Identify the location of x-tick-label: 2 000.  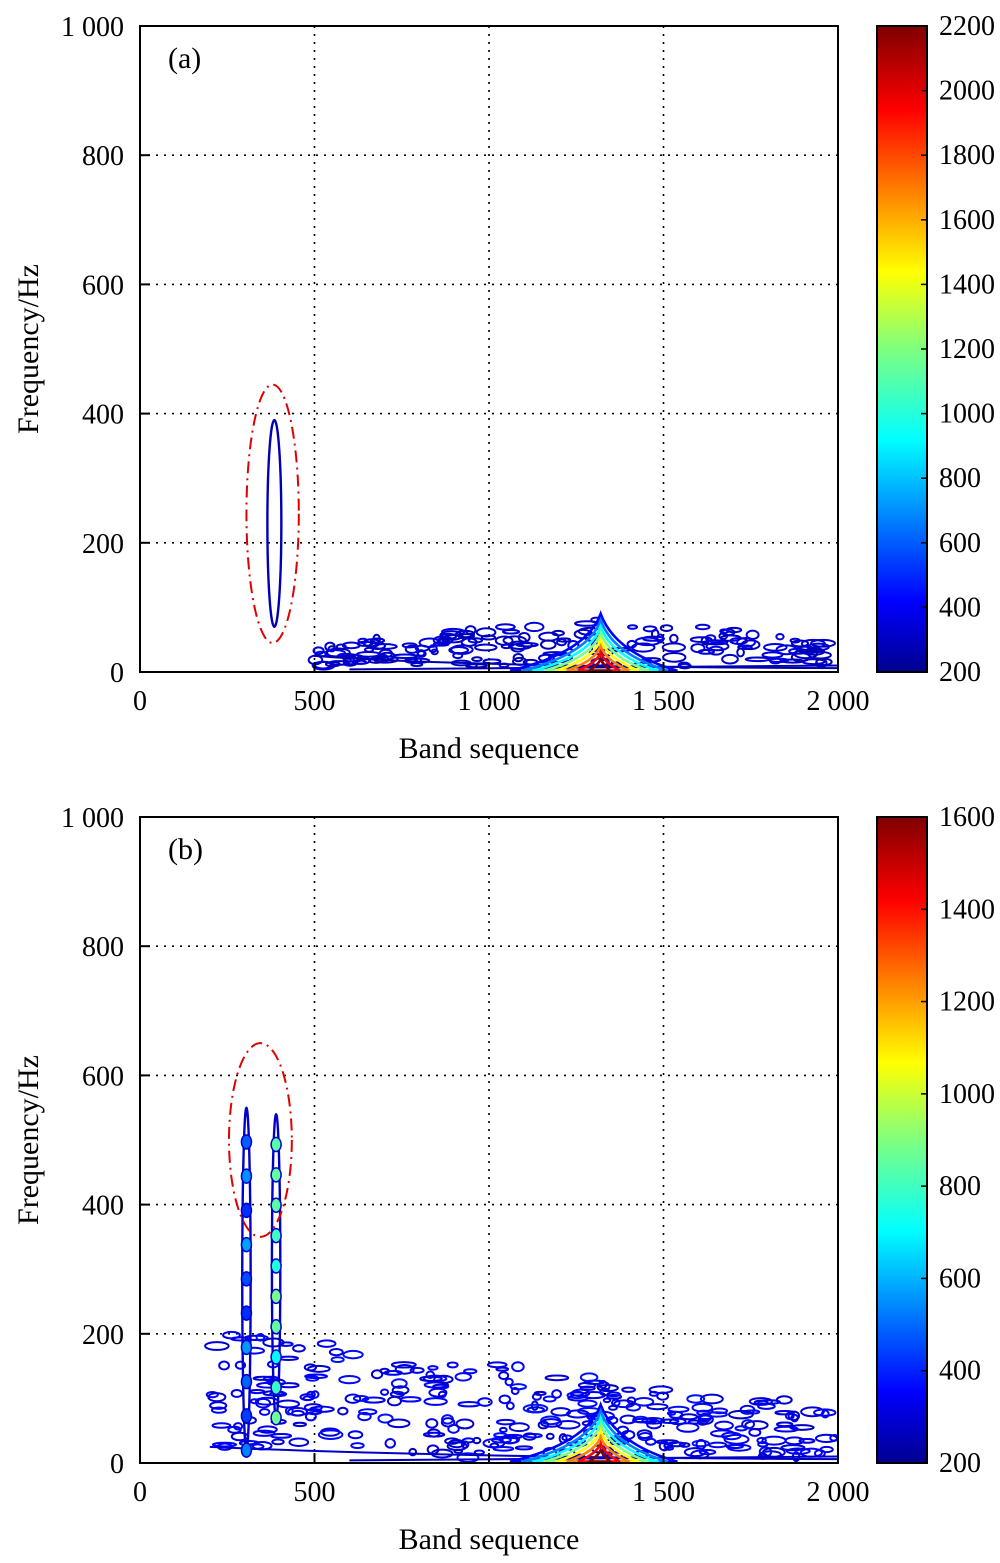
(838, 701).